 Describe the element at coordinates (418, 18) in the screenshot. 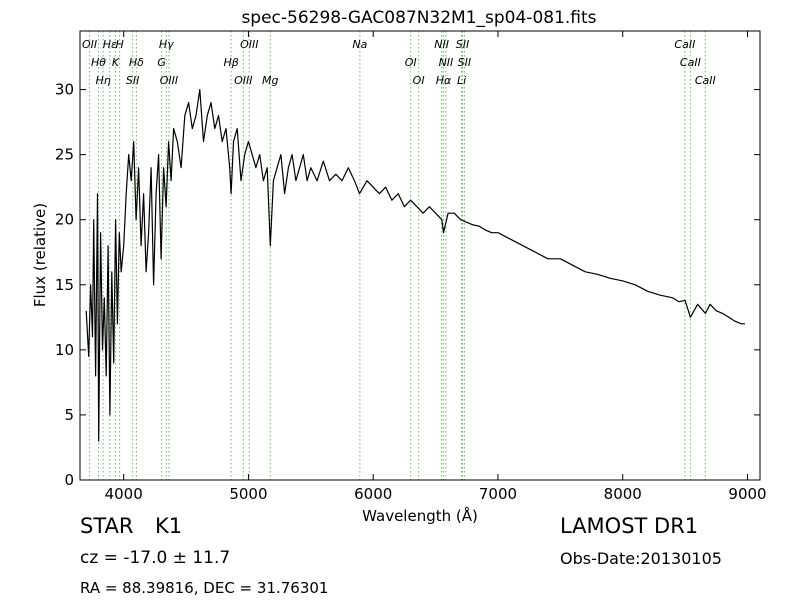

I see `chart-title: spec-56298-GAC087N32M1_sp04-081.fits` at that location.